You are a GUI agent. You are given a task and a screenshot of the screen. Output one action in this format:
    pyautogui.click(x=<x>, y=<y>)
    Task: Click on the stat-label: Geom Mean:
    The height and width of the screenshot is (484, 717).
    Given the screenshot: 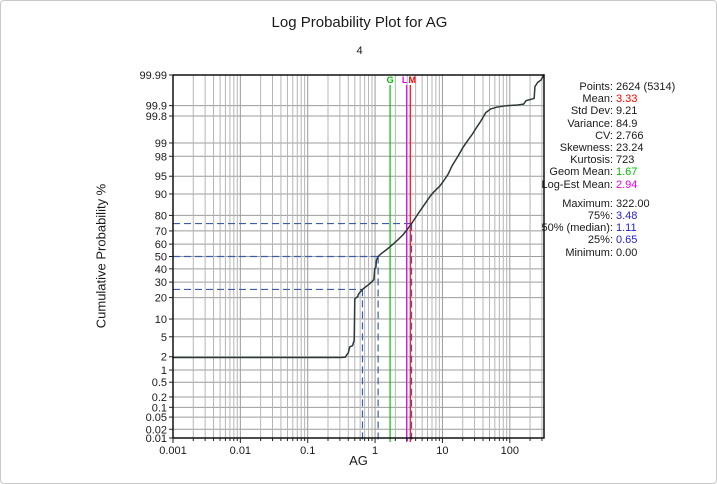 What is the action you would take?
    pyautogui.click(x=581, y=172)
    